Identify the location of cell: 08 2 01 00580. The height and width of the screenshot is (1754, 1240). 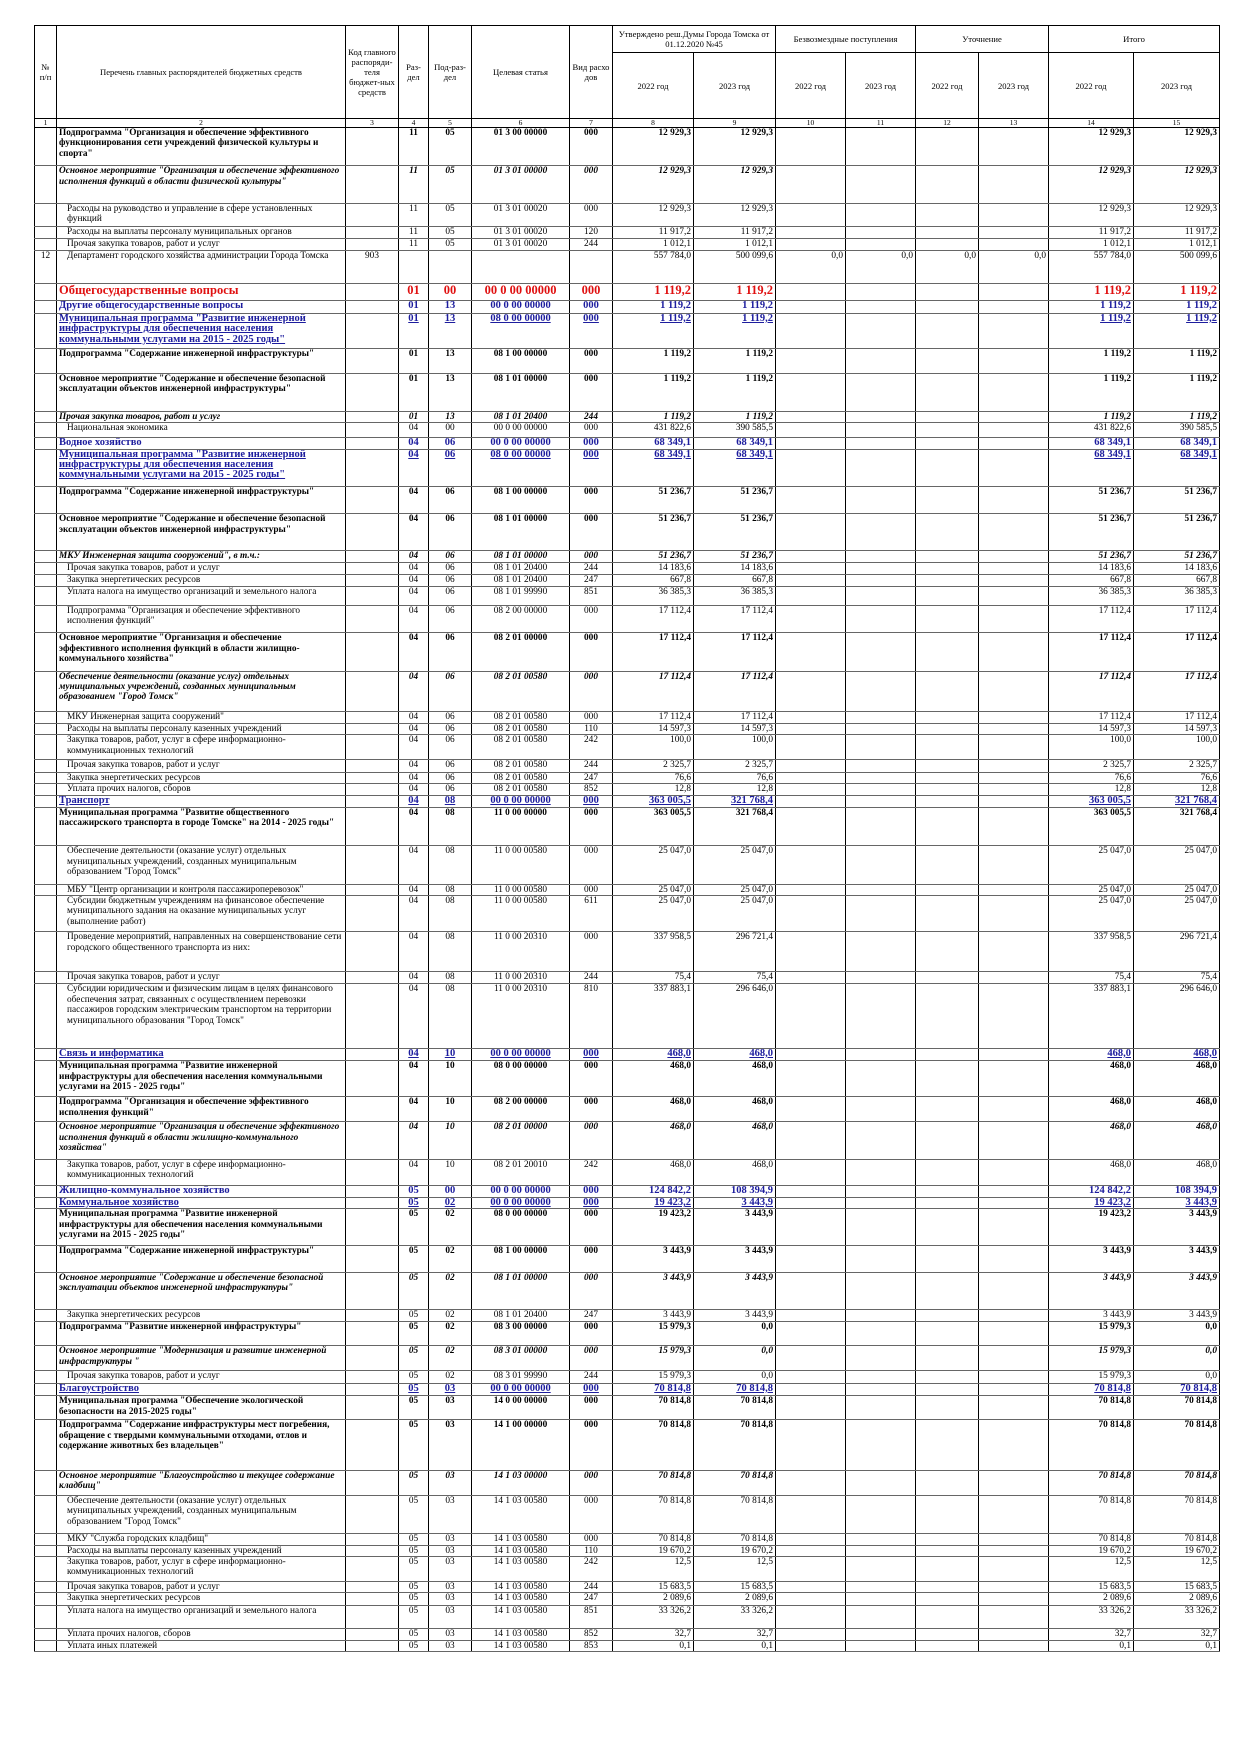
(520, 747).